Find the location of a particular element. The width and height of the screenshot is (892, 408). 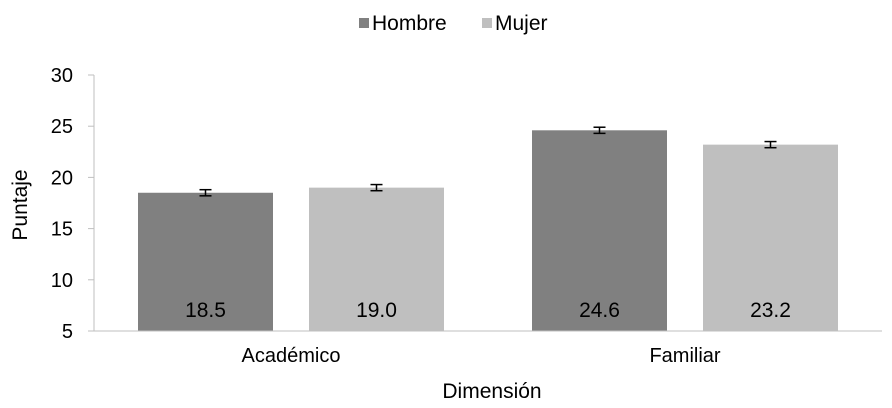

y-tick-label: 20 is located at coordinates (62, 178).